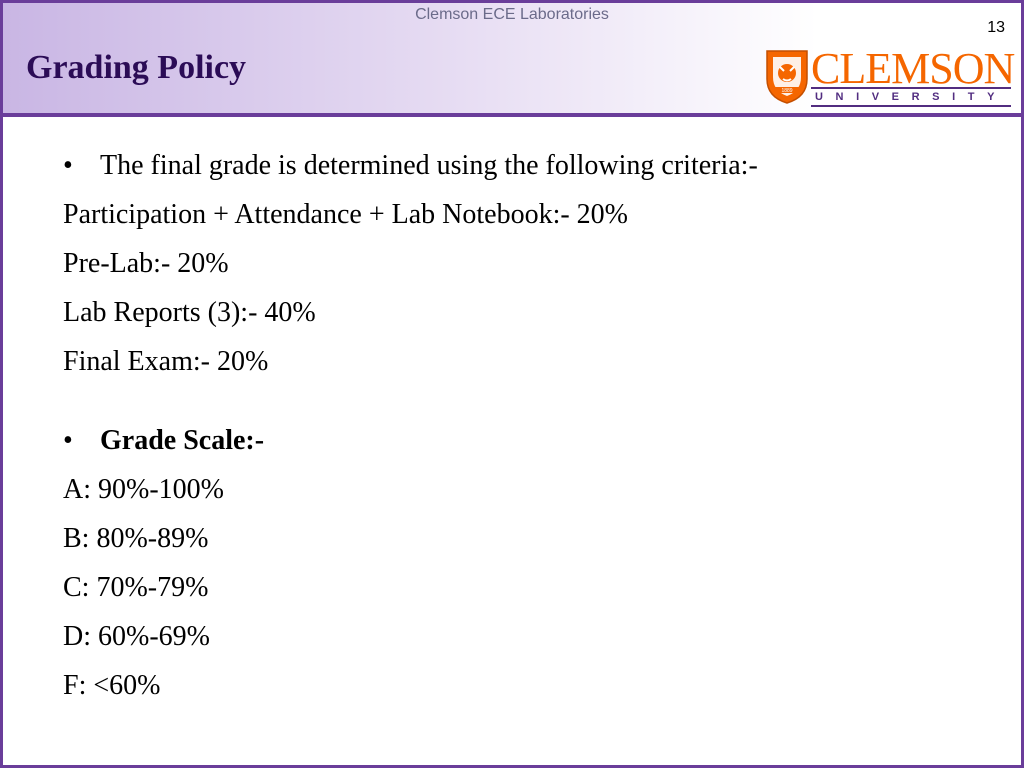  I want to click on scale-item: C: 70%-79%, so click(136, 587).